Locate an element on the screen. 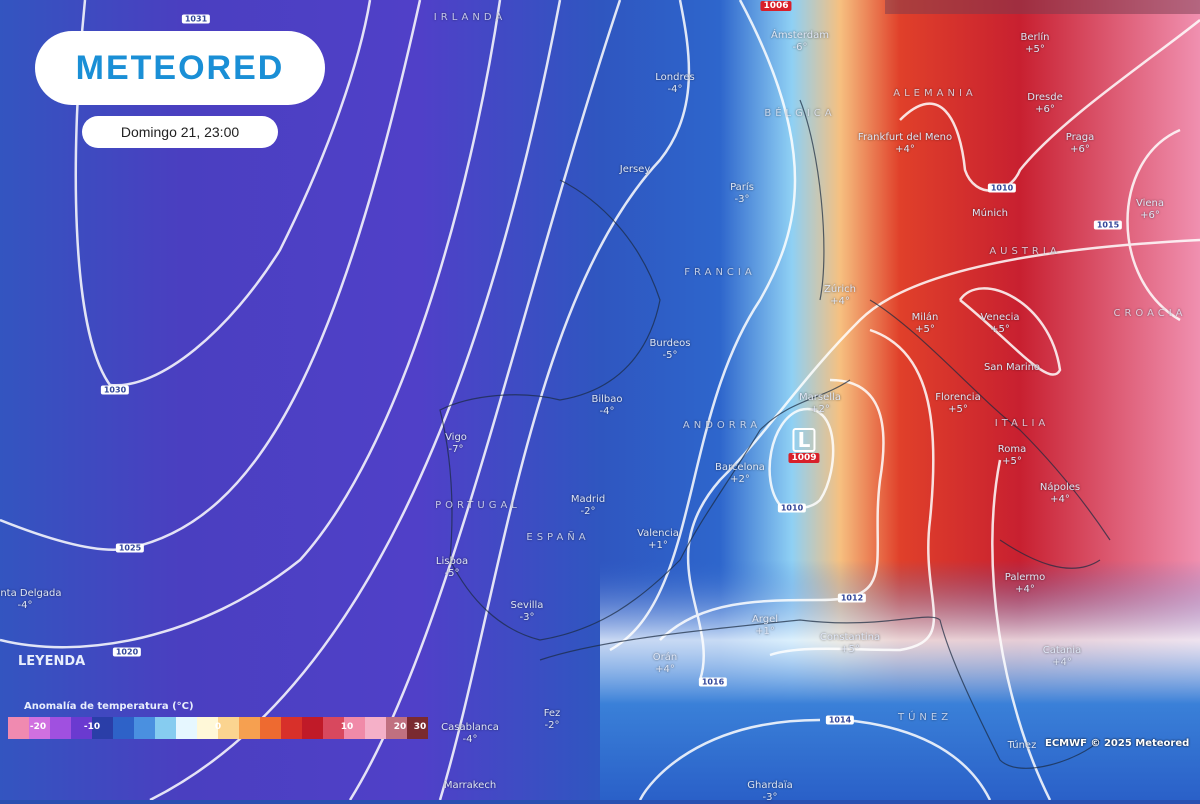  city-label: Ámsterdam -6° is located at coordinates (800, 42).